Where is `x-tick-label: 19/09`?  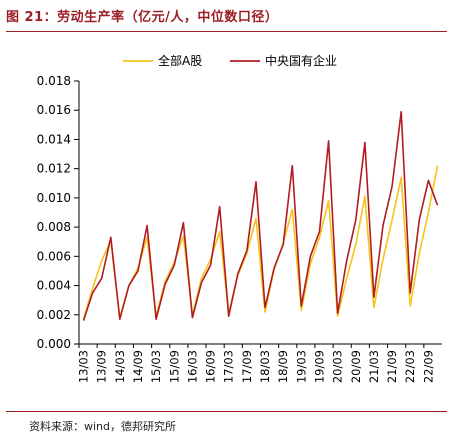
x-tick-label: 19/09 is located at coordinates (319, 366).